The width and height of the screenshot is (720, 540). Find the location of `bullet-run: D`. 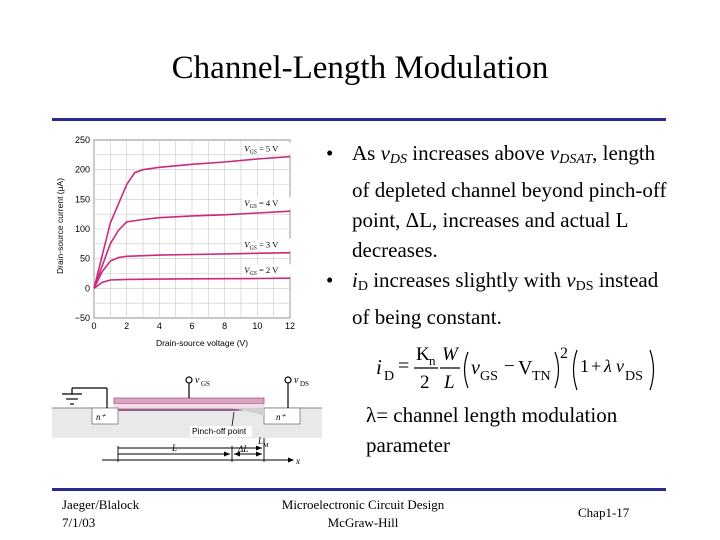

bullet-run: D is located at coordinates (362, 286).